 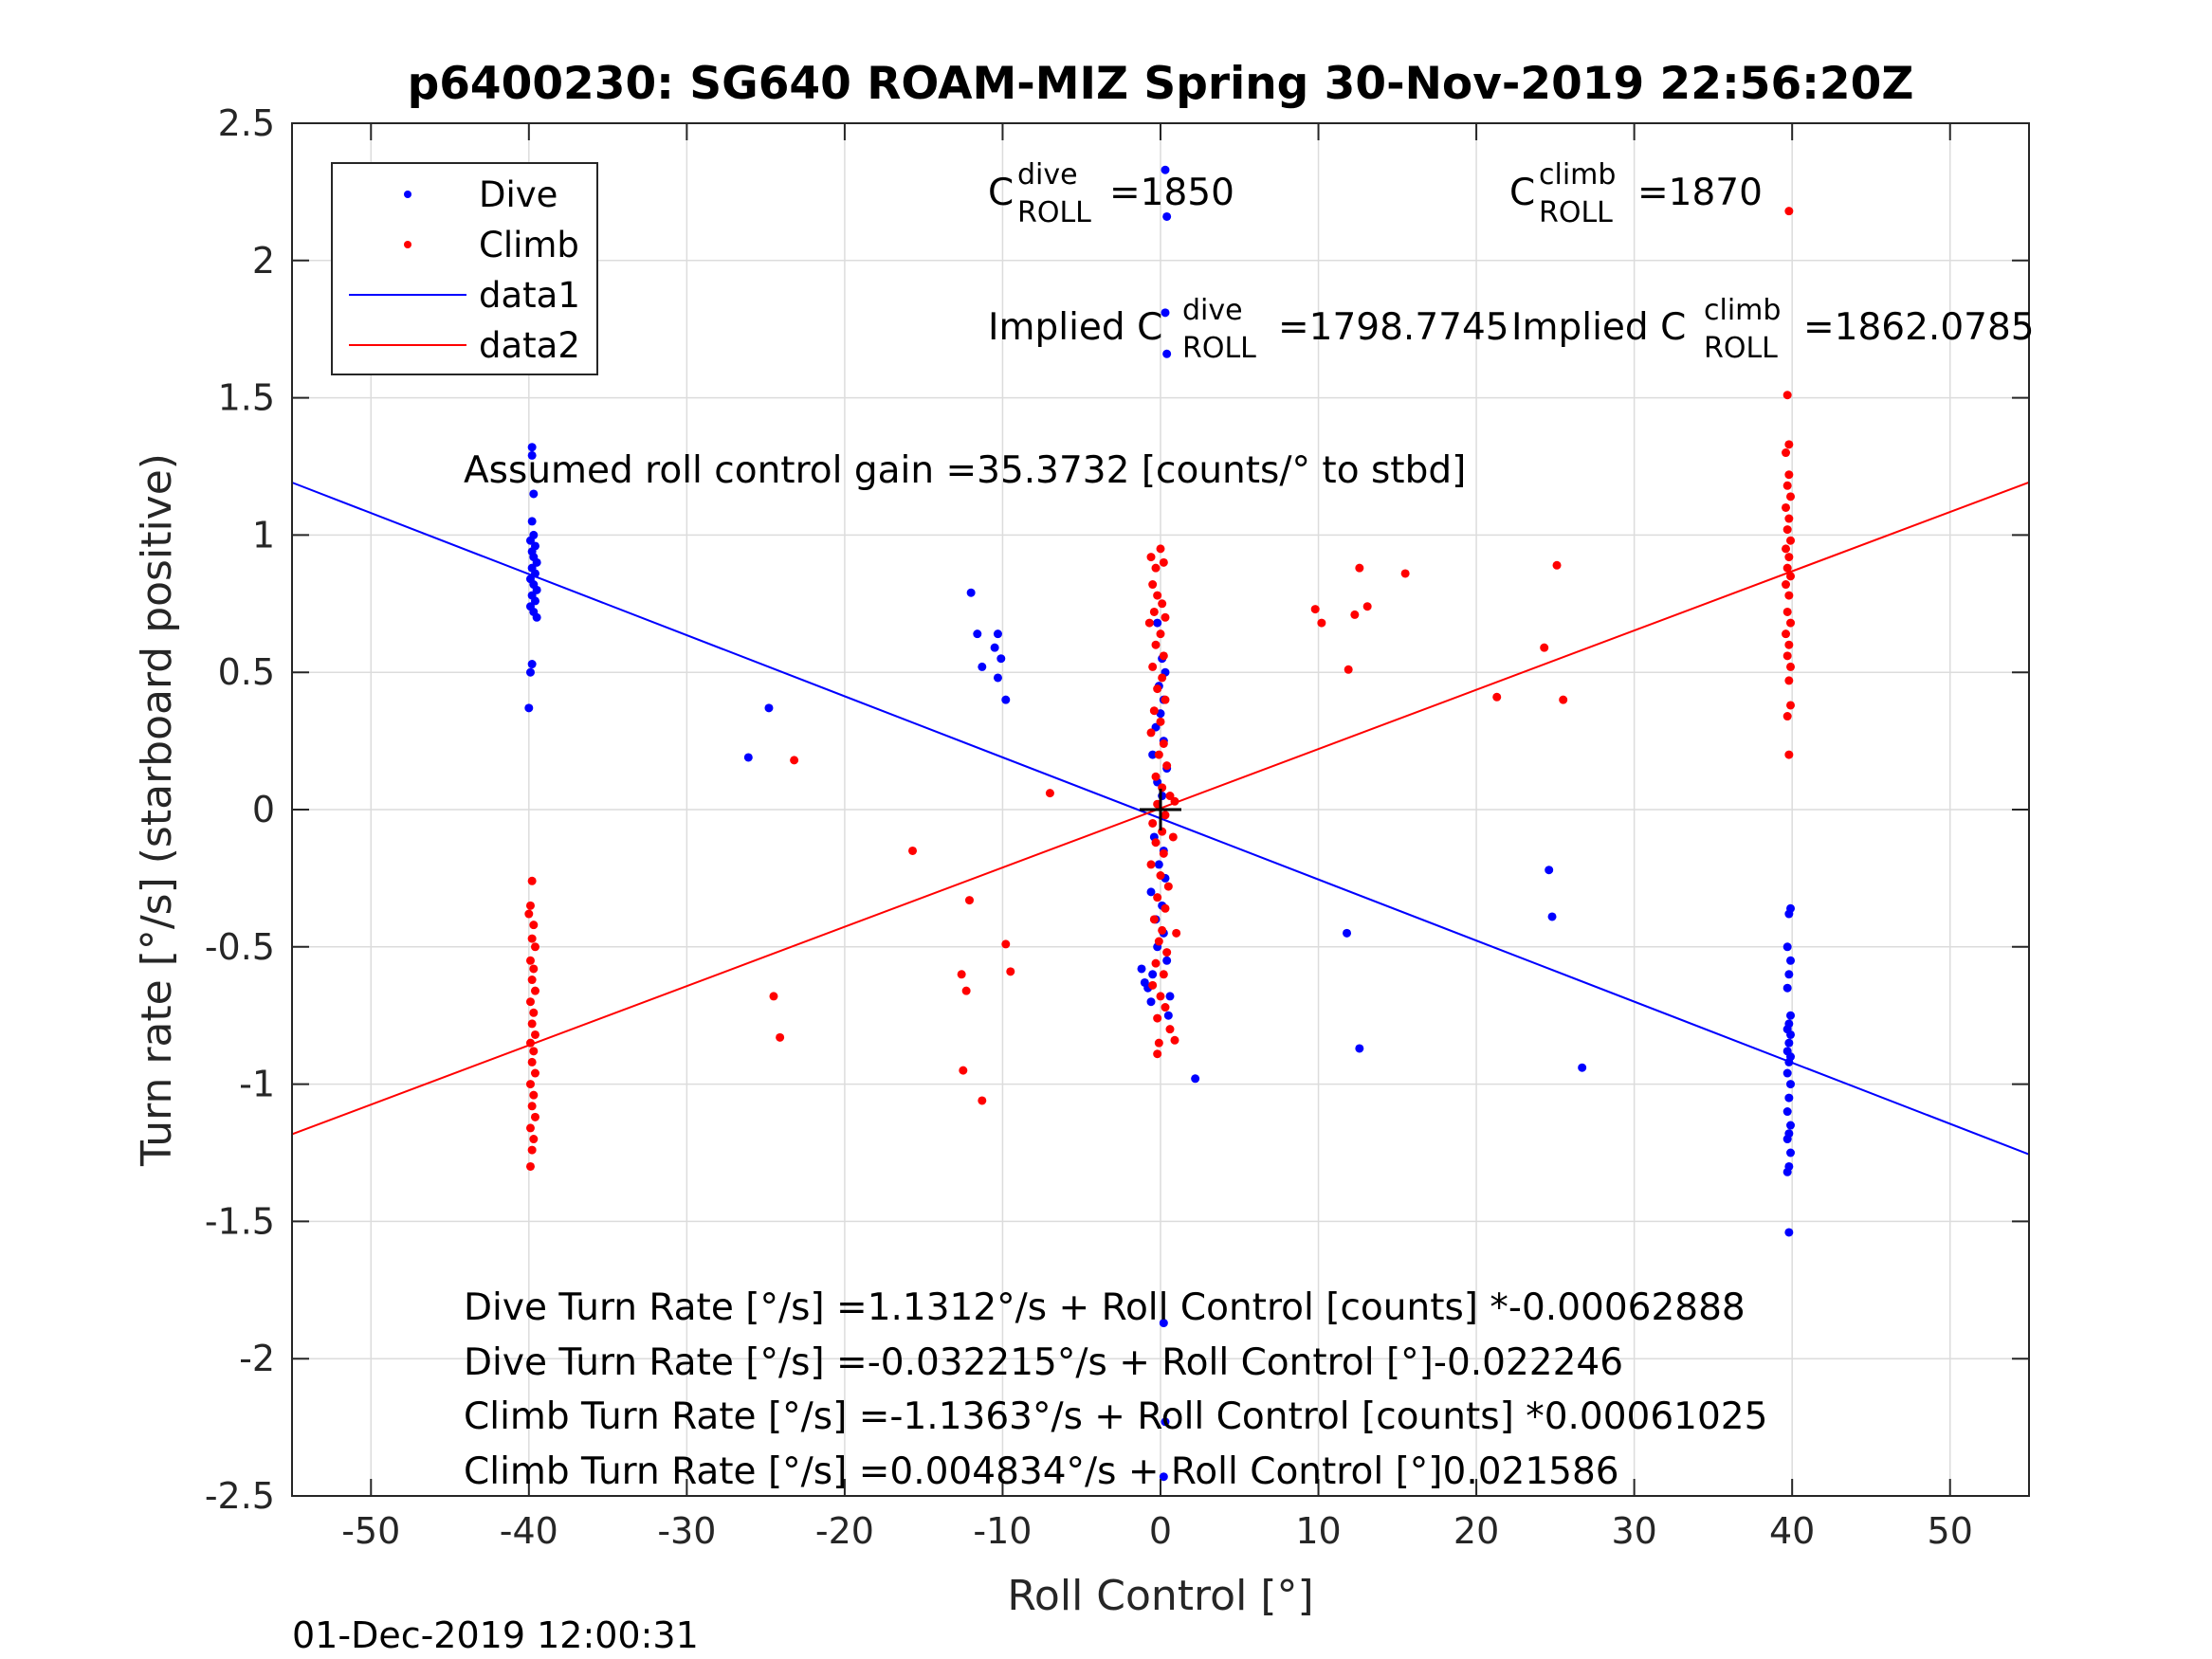 I want to click on y-tick-label: -0.5, so click(x=240, y=947).